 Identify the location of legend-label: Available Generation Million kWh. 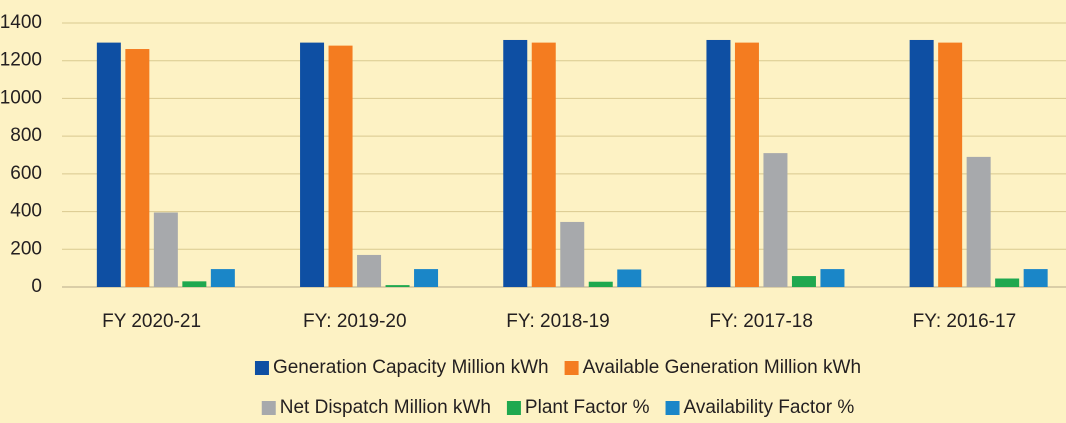
(722, 367).